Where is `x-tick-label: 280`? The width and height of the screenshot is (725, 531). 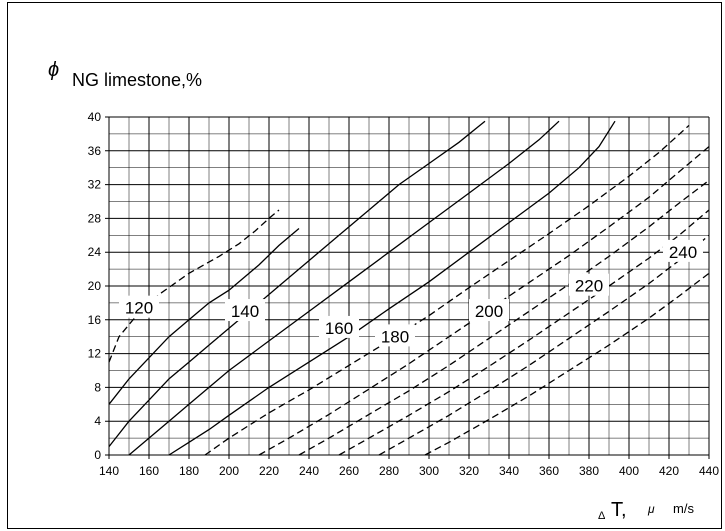
x-tick-label: 280 is located at coordinates (389, 471).